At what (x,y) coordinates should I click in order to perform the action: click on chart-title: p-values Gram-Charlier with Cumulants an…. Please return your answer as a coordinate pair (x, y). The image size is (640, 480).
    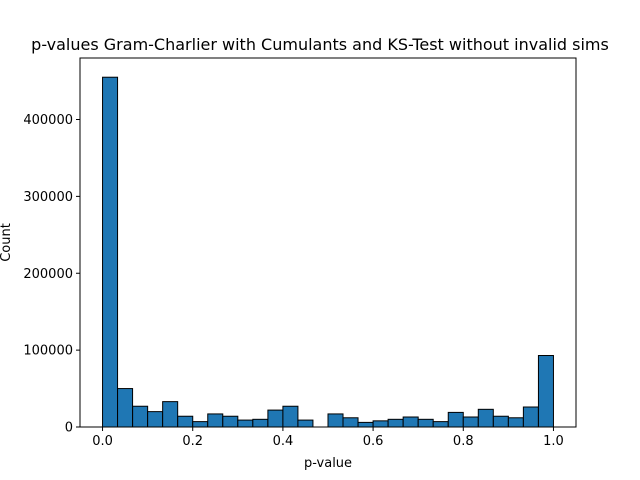
    Looking at the image, I should click on (320, 44).